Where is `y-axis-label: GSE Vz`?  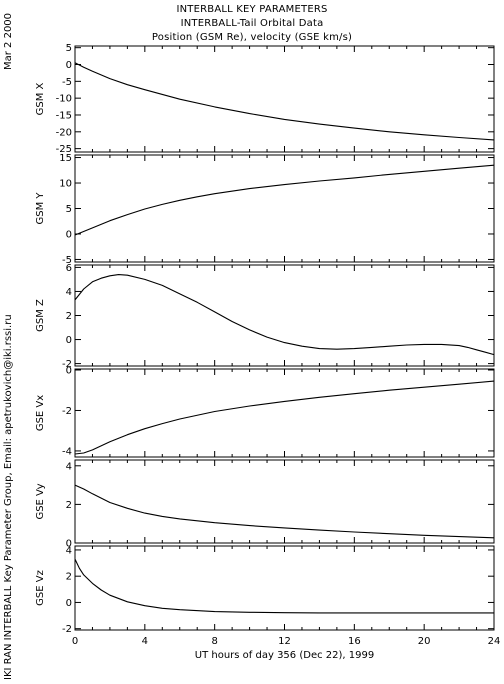 y-axis-label: GSE Vz is located at coordinates (40, 588).